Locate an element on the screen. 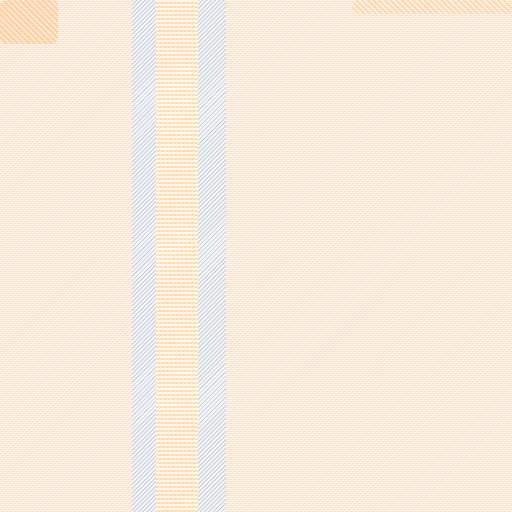 This screenshot has width=512, height=512. center-pattern-strip is located at coordinates (177, 256).